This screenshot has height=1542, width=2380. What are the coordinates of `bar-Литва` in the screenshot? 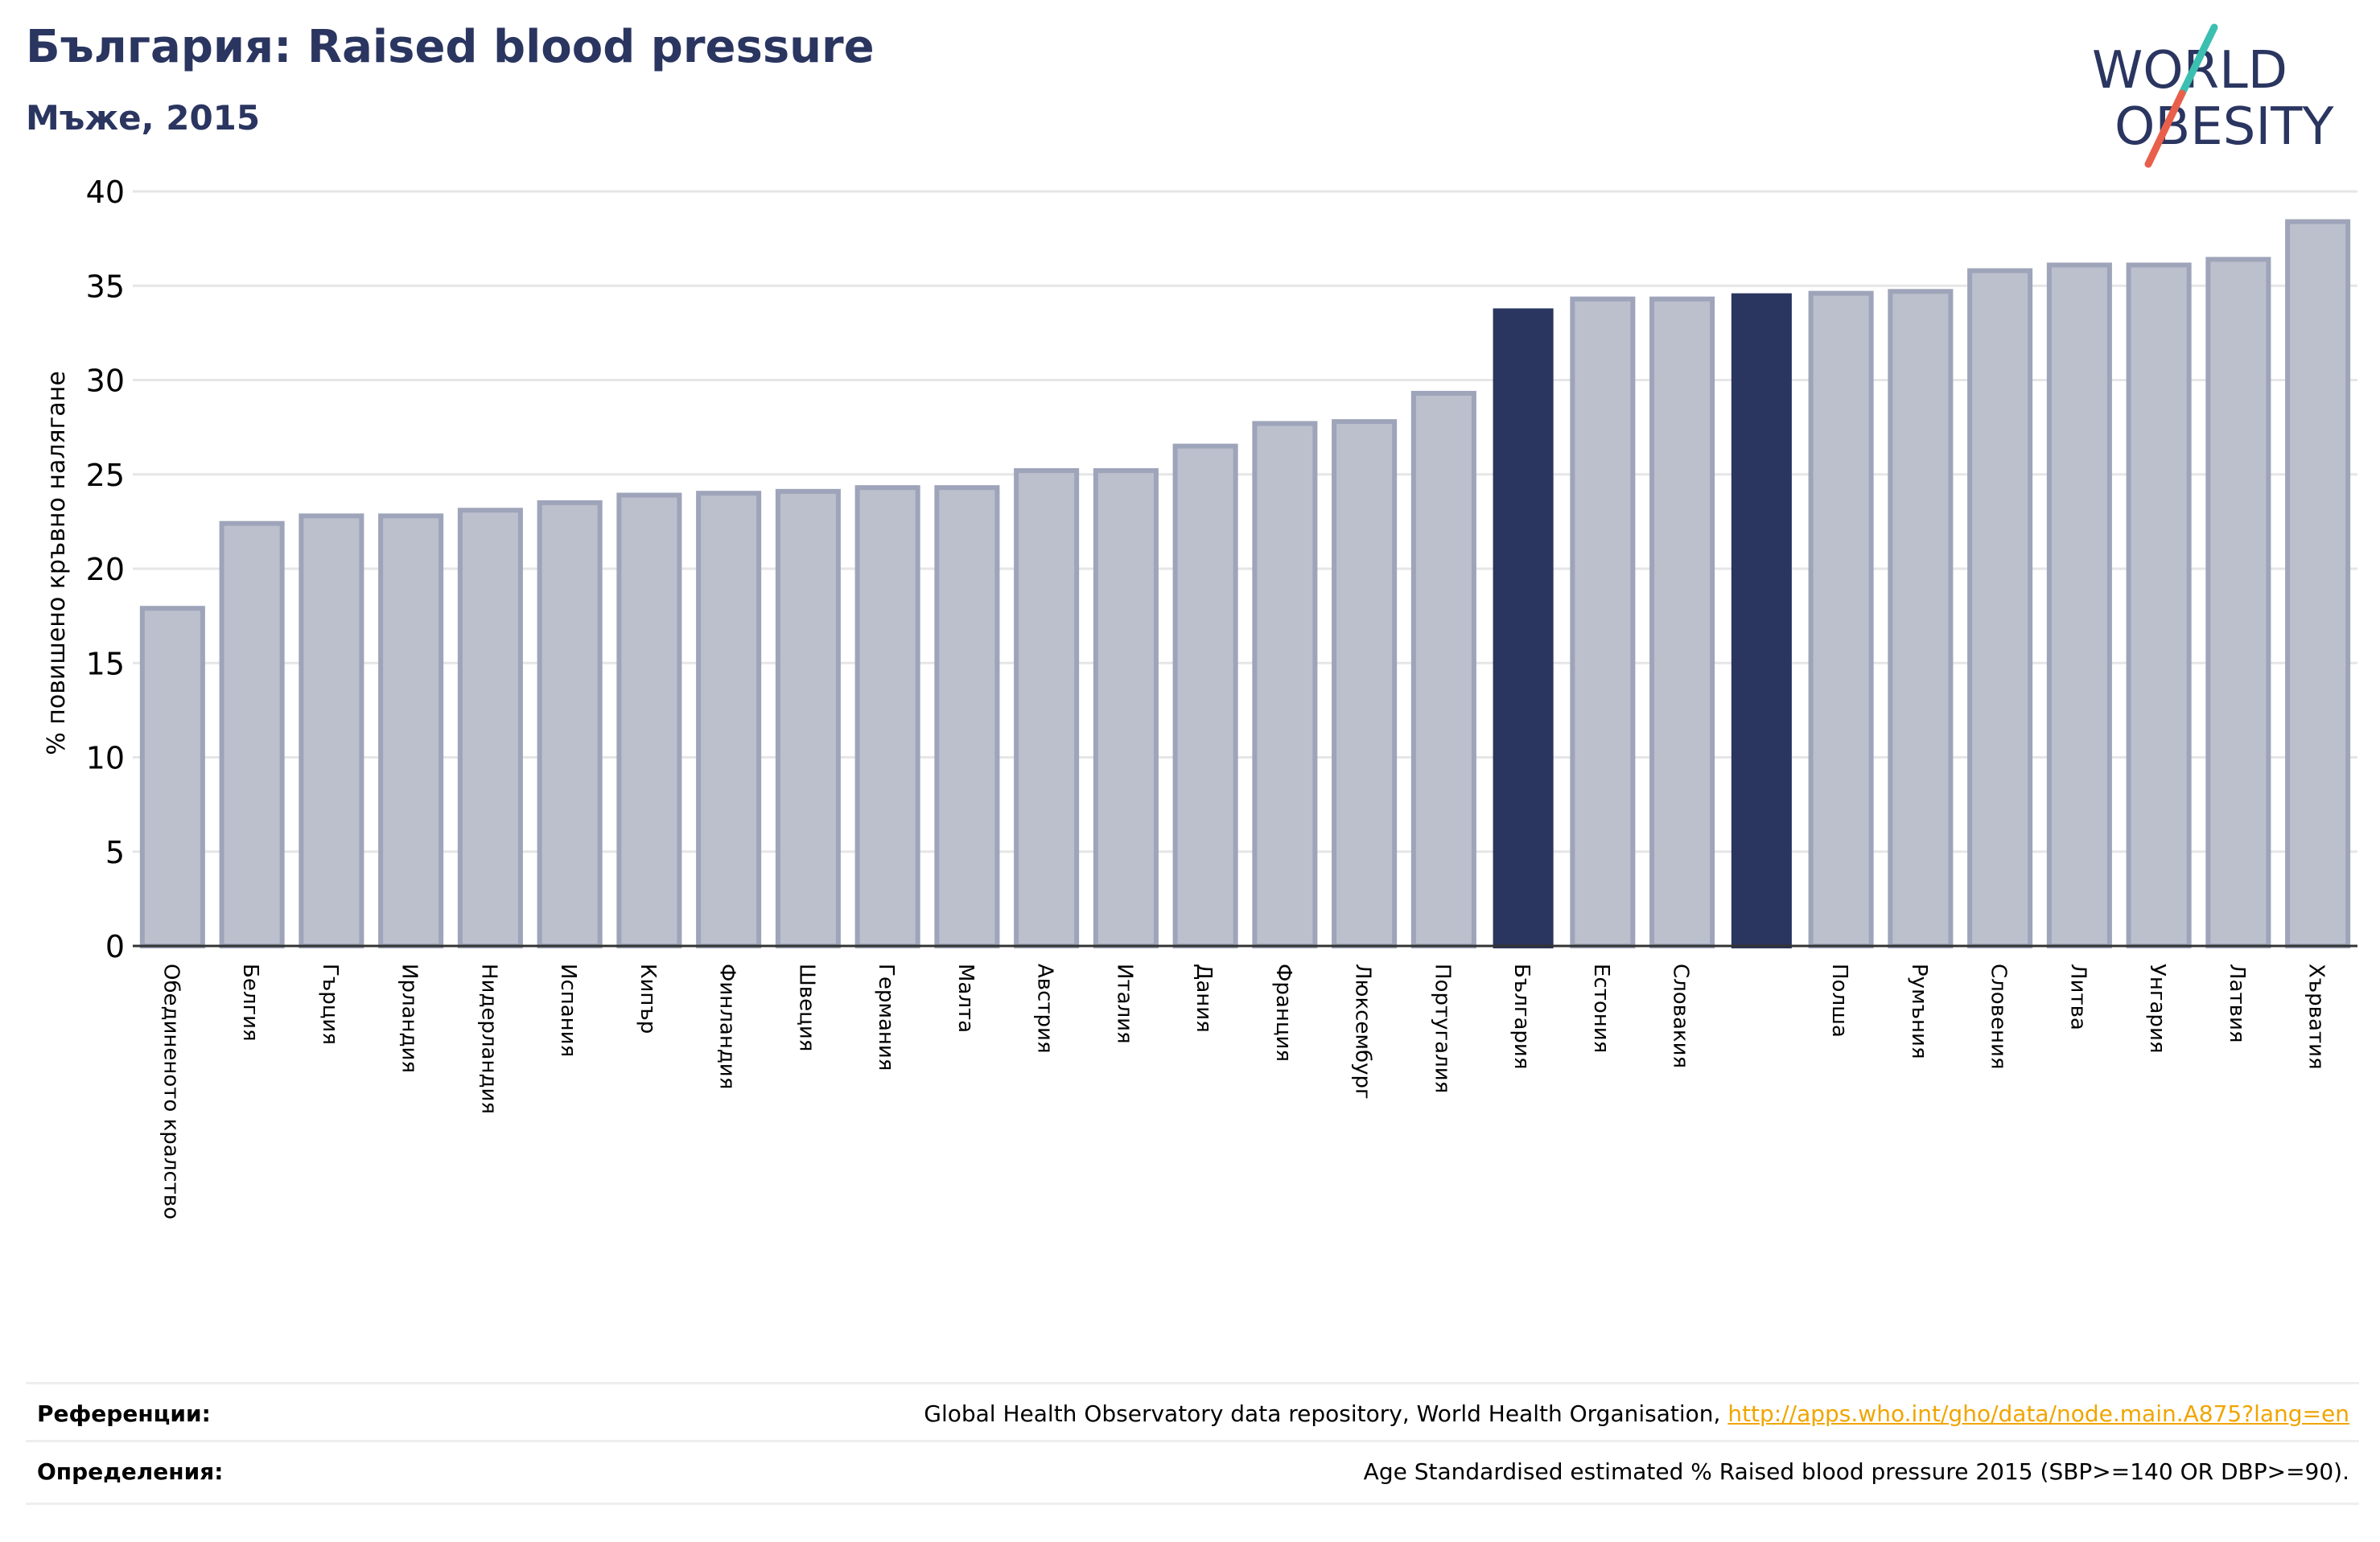 It's located at (2079, 605).